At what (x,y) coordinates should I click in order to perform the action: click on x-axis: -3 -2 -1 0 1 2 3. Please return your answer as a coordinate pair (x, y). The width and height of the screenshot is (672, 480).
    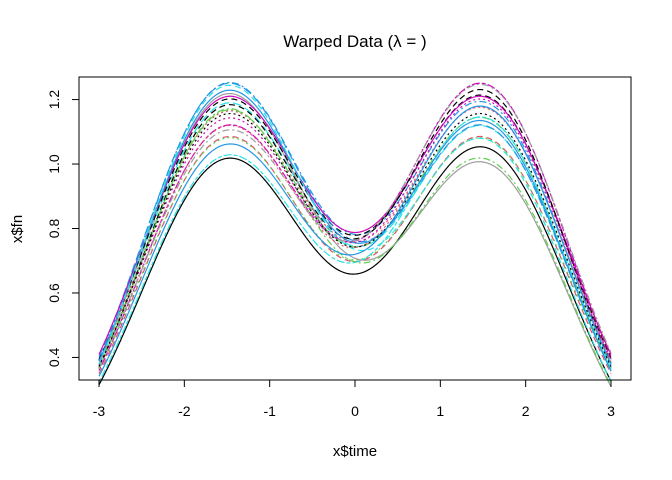
    Looking at the image, I should click on (354, 399).